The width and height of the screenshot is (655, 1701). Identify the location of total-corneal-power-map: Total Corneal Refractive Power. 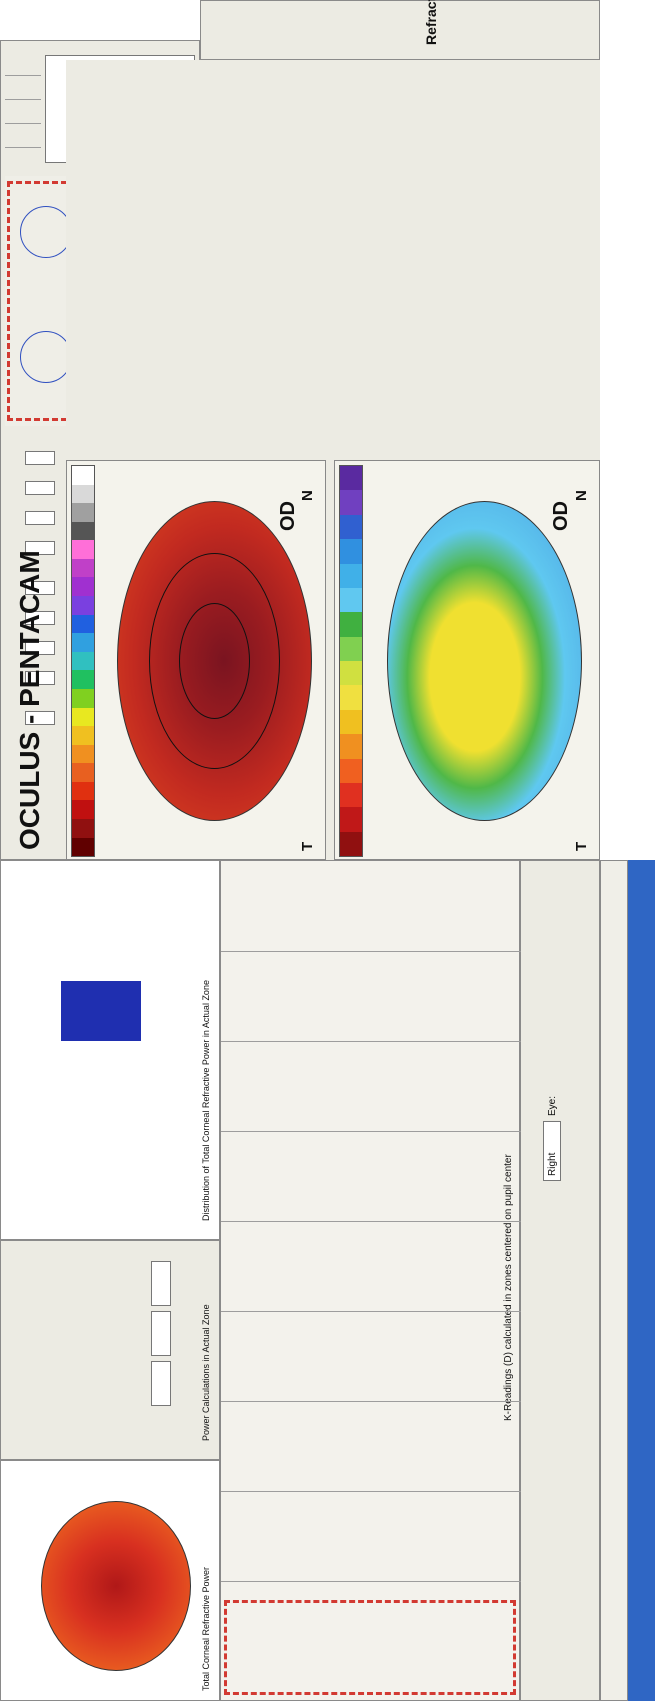
(110, 1580).